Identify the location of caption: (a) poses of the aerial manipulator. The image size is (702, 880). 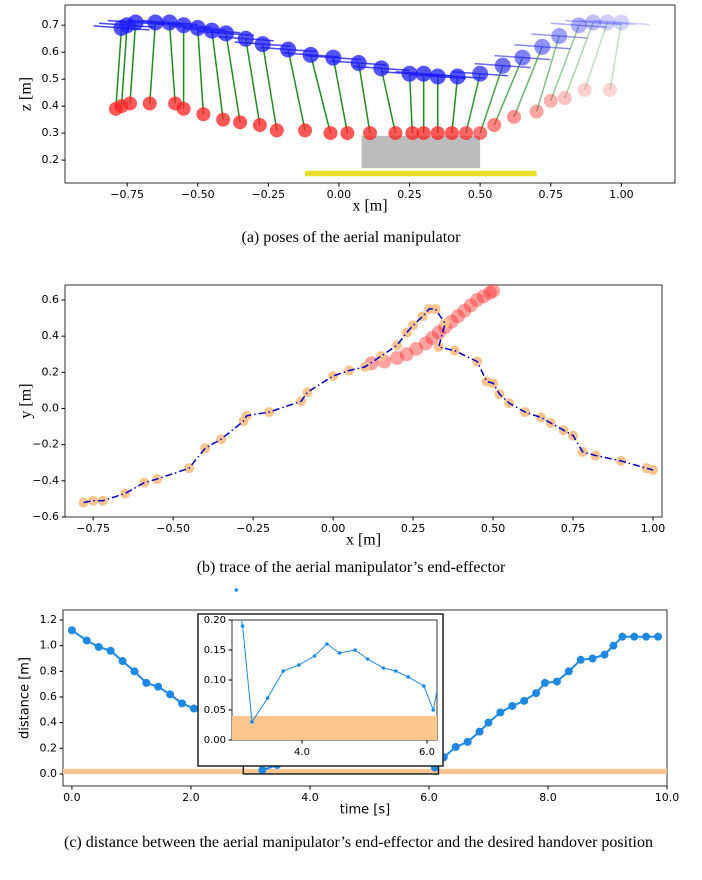
(351, 237).